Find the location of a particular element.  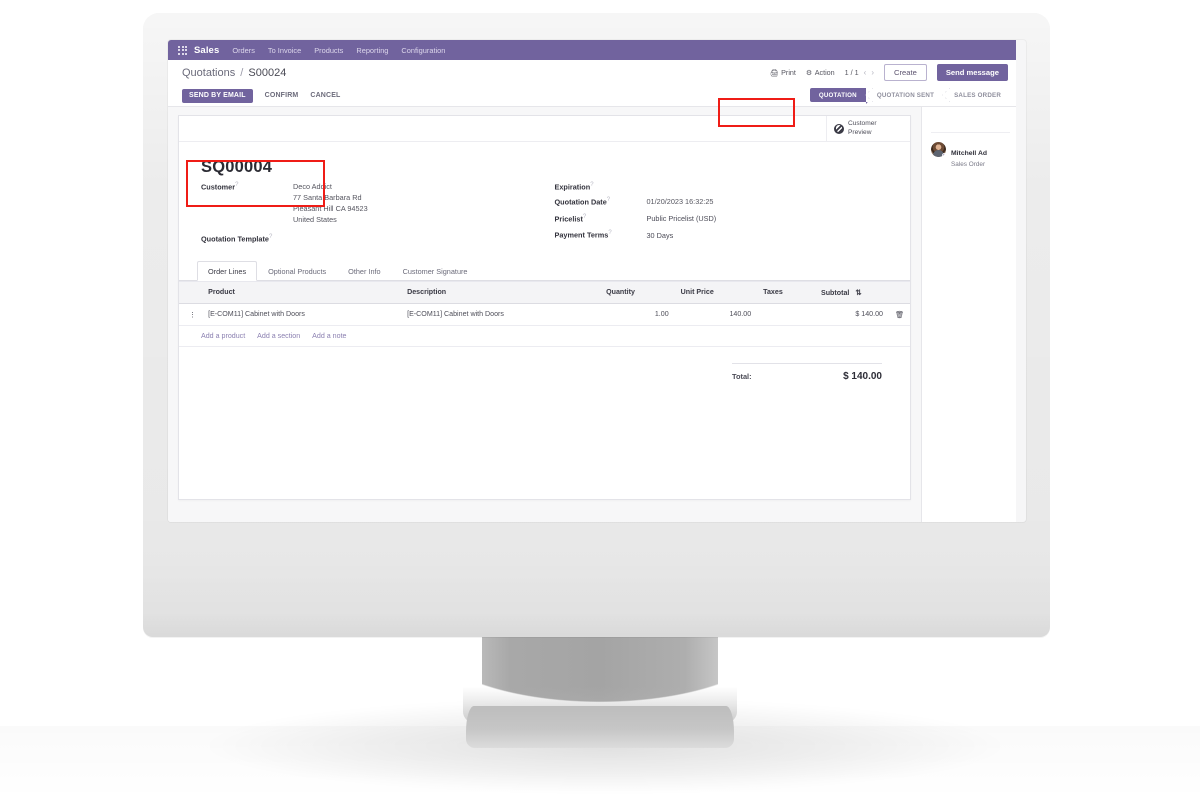

breadcrumb-current: S00024 is located at coordinates (267, 72).